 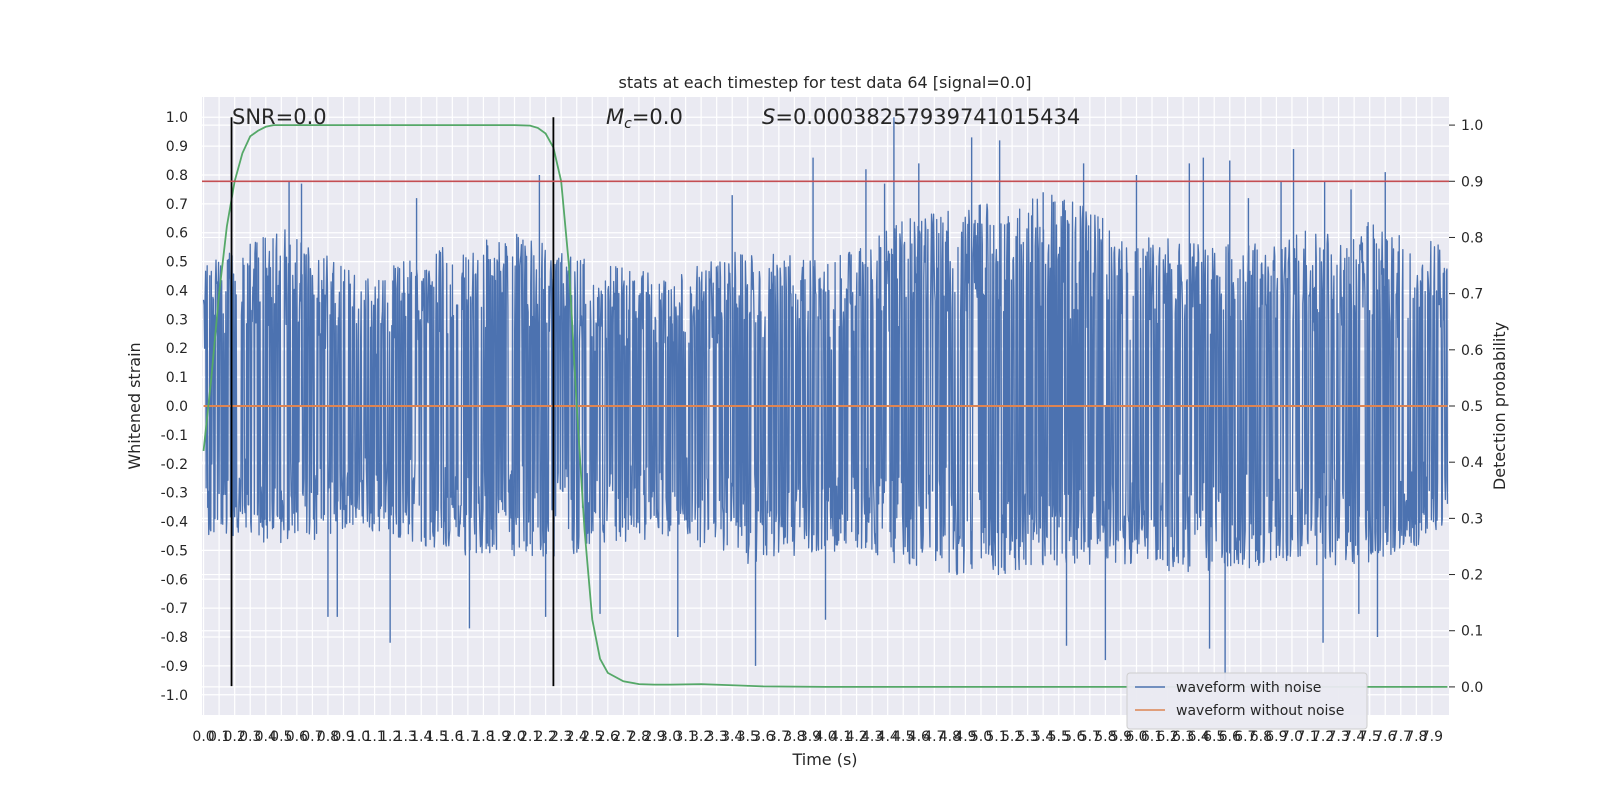 I want to click on snr-annotation: SNR=0.0, so click(x=279, y=117).